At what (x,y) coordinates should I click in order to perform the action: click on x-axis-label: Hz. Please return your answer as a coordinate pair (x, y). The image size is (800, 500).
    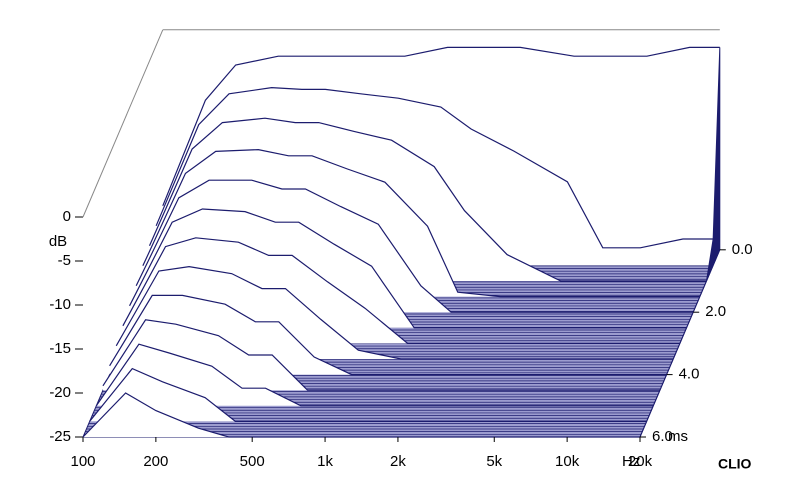
    Looking at the image, I should click on (631, 461).